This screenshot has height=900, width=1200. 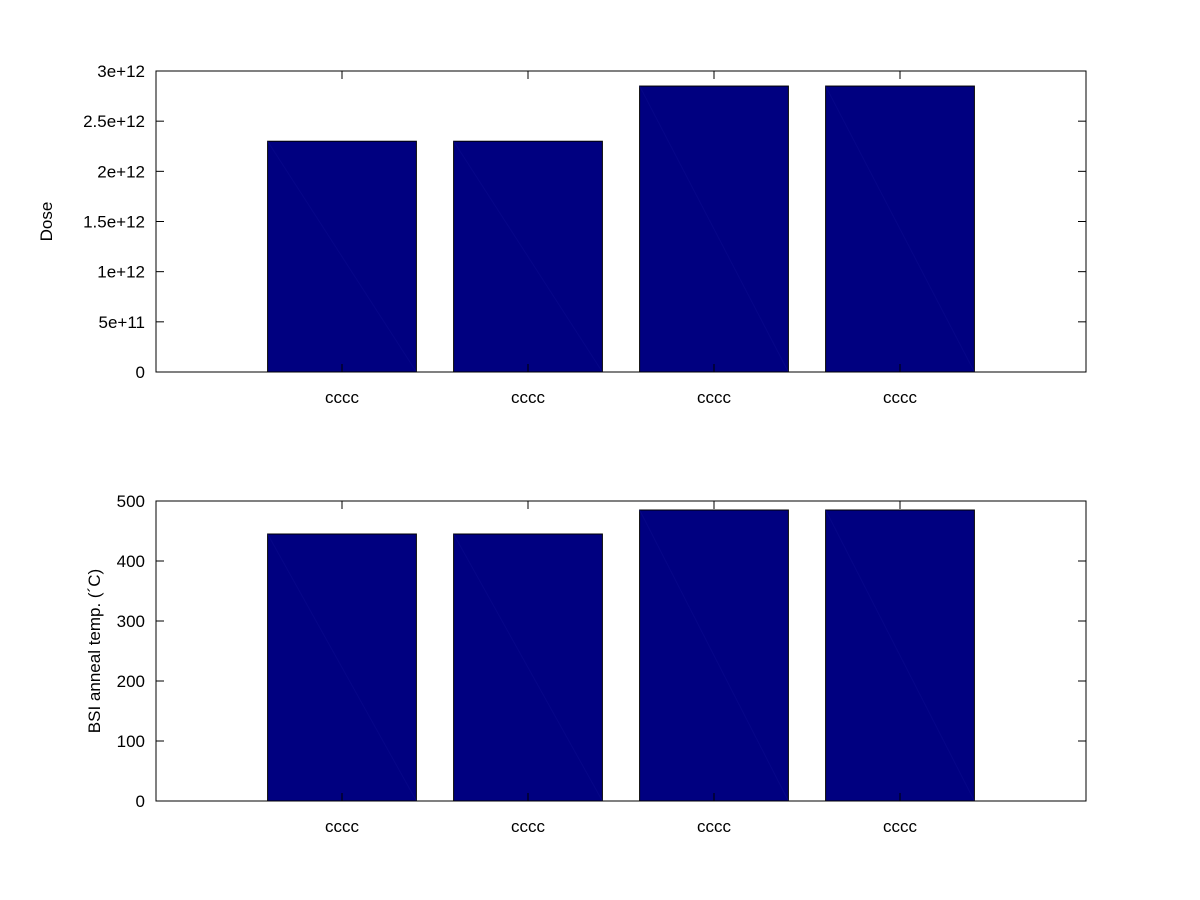 What do you see at coordinates (114, 222) in the screenshot?
I see `dose-ytick-label: 1.5e+12` at bounding box center [114, 222].